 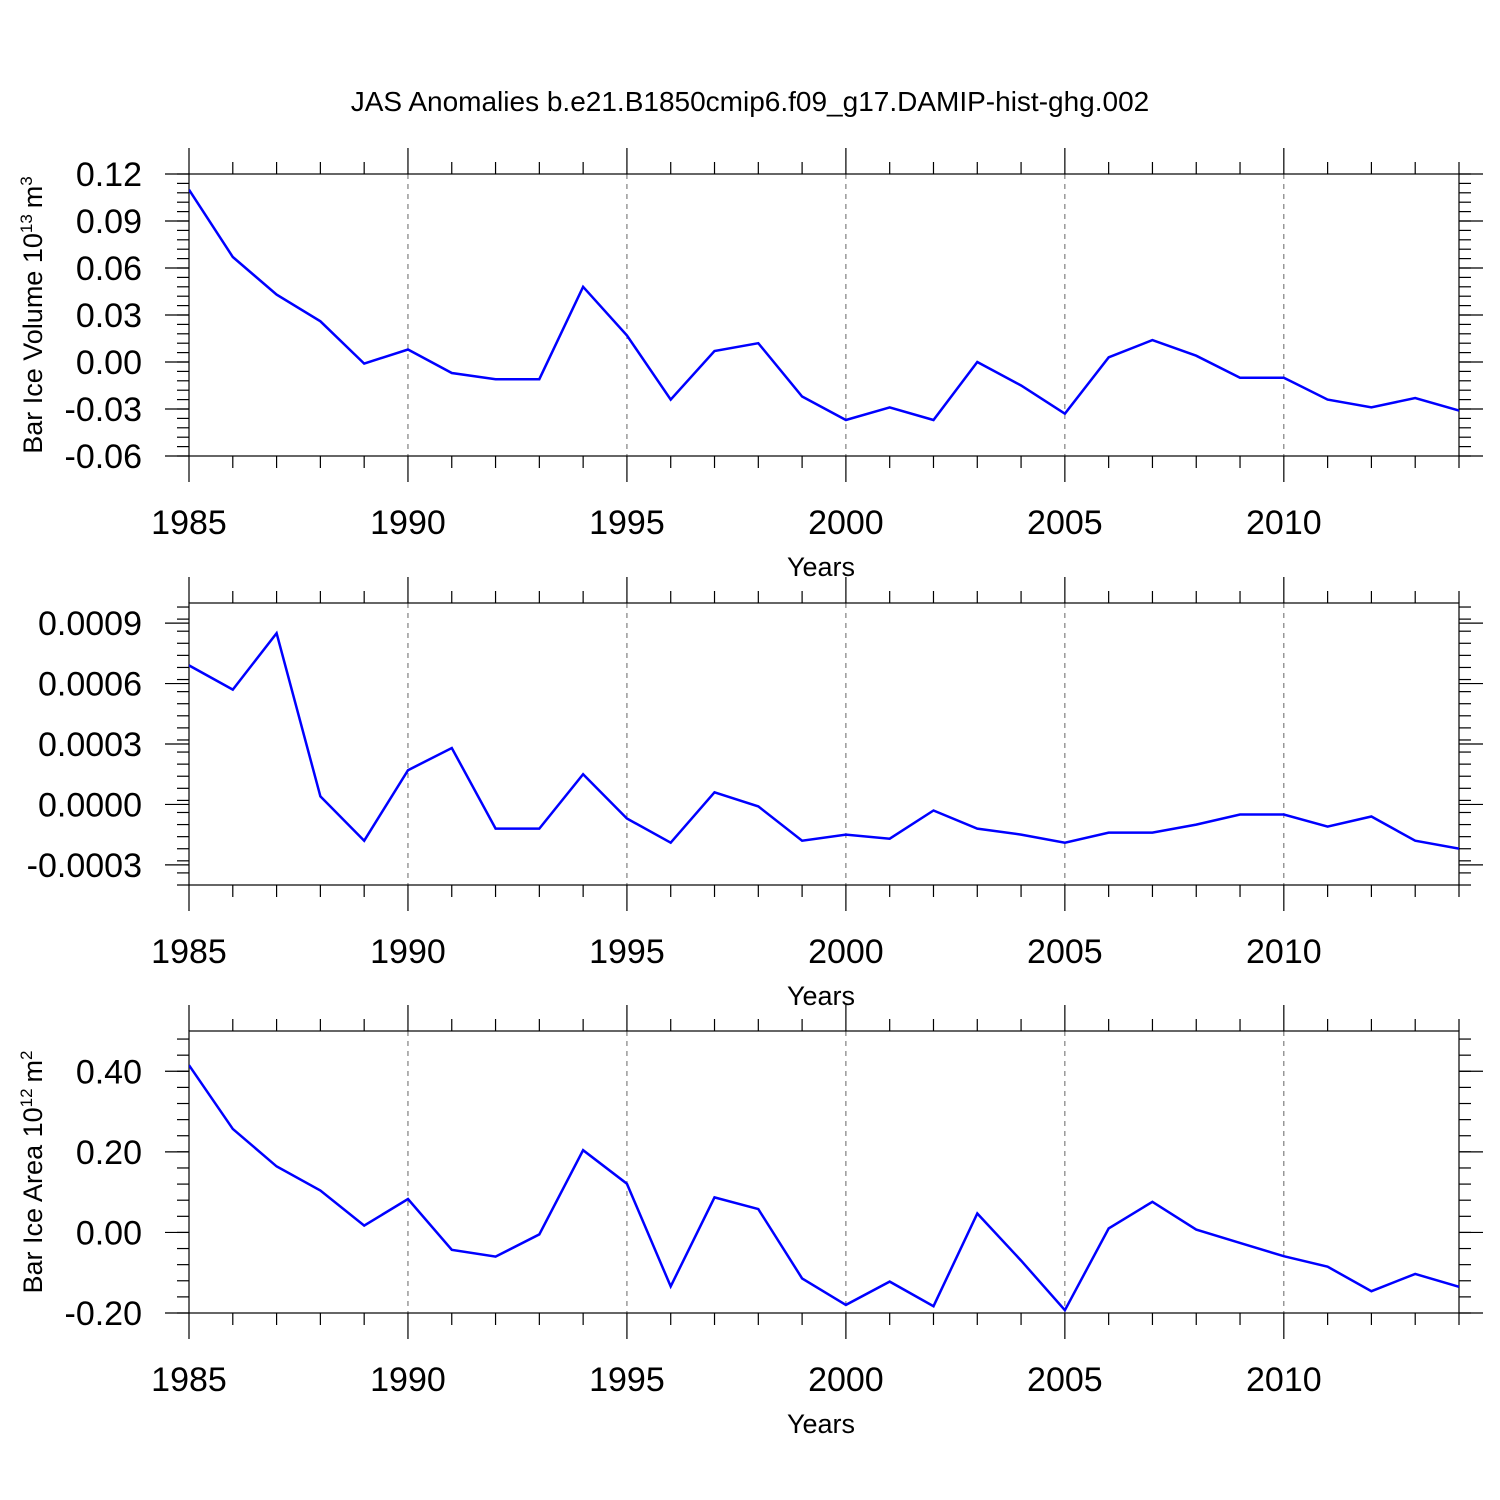 I want to click on y-axis-title: Bar Ice Volume 1013 m3, so click(x=32, y=315).